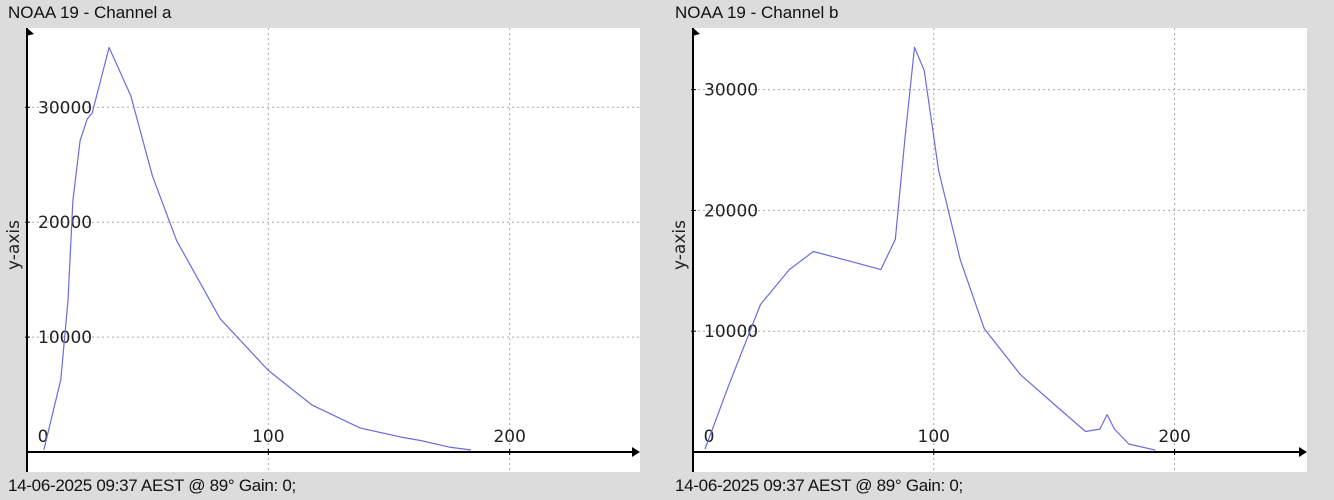  What do you see at coordinates (43, 437) in the screenshot?
I see `x-tick-label: 0` at bounding box center [43, 437].